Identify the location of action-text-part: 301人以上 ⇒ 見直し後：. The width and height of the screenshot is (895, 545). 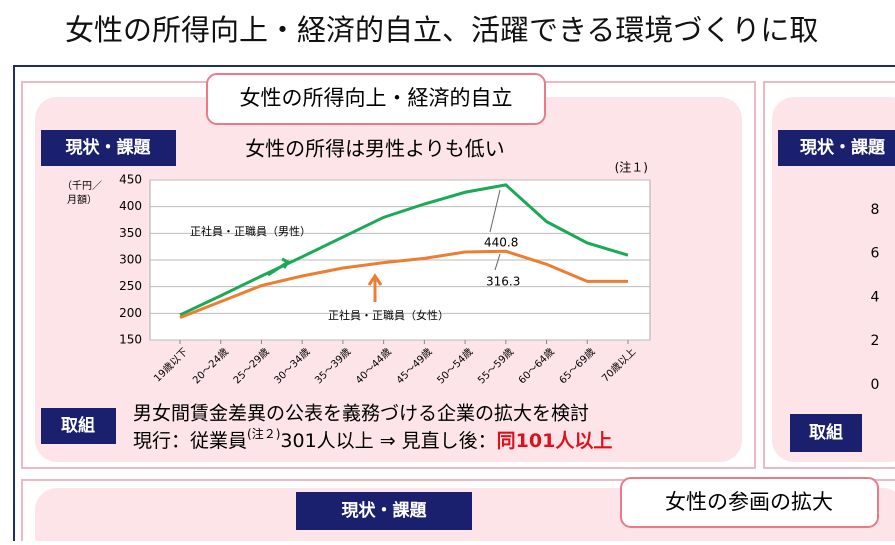
(388, 441).